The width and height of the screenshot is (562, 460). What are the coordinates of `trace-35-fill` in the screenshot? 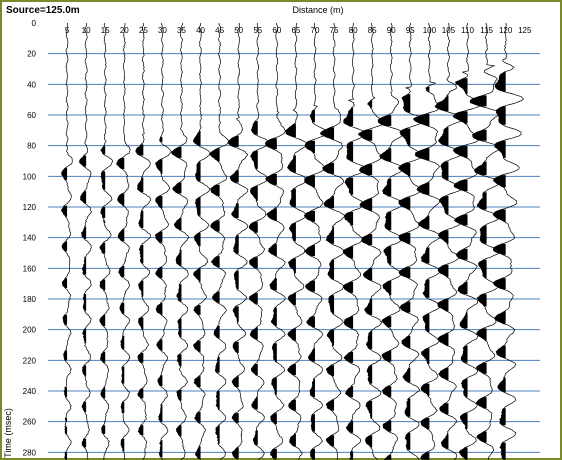 It's located at (176, 152).